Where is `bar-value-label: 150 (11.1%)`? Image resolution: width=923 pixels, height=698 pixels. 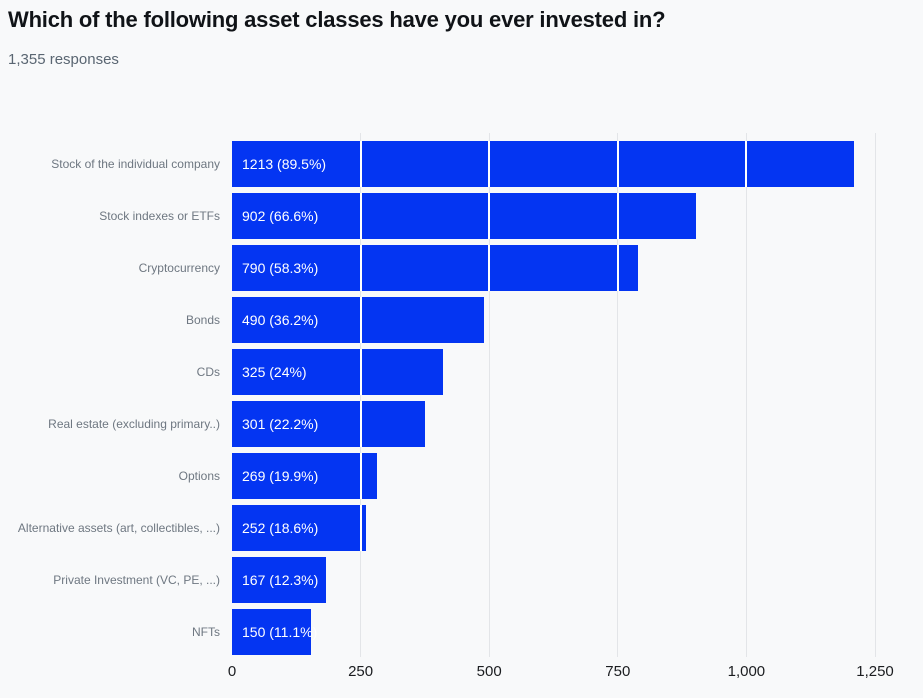
bar-value-label: 150 (11.1%) is located at coordinates (280, 632).